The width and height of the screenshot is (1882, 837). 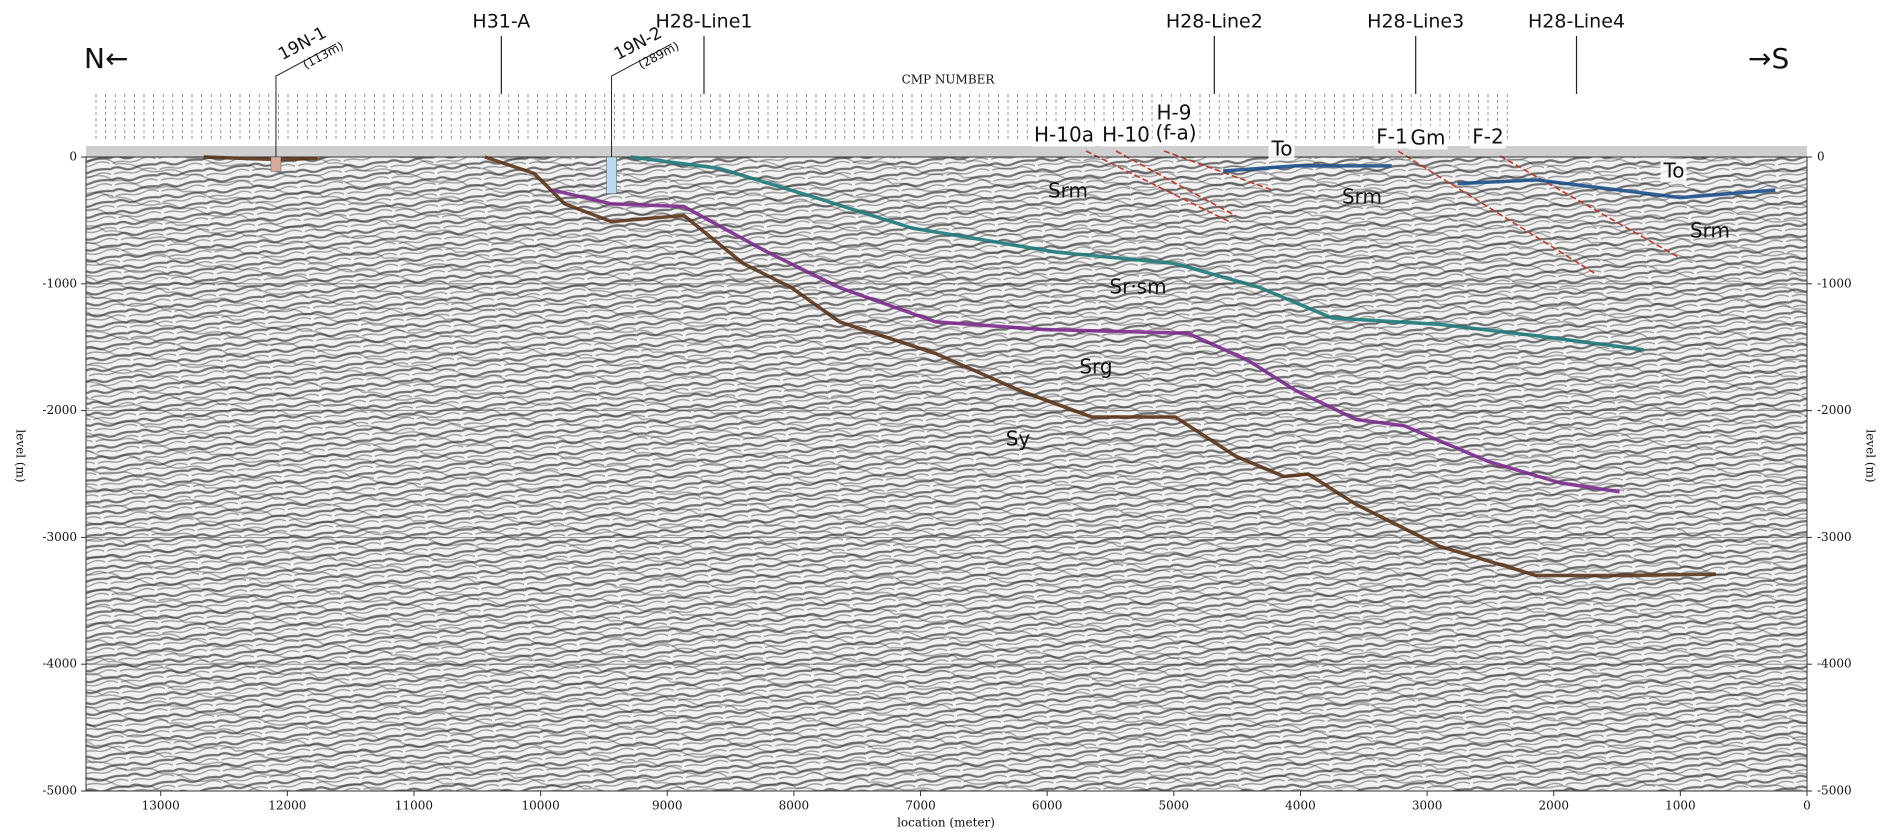 What do you see at coordinates (946, 823) in the screenshot?
I see `x-axis-title: location (meter)` at bounding box center [946, 823].